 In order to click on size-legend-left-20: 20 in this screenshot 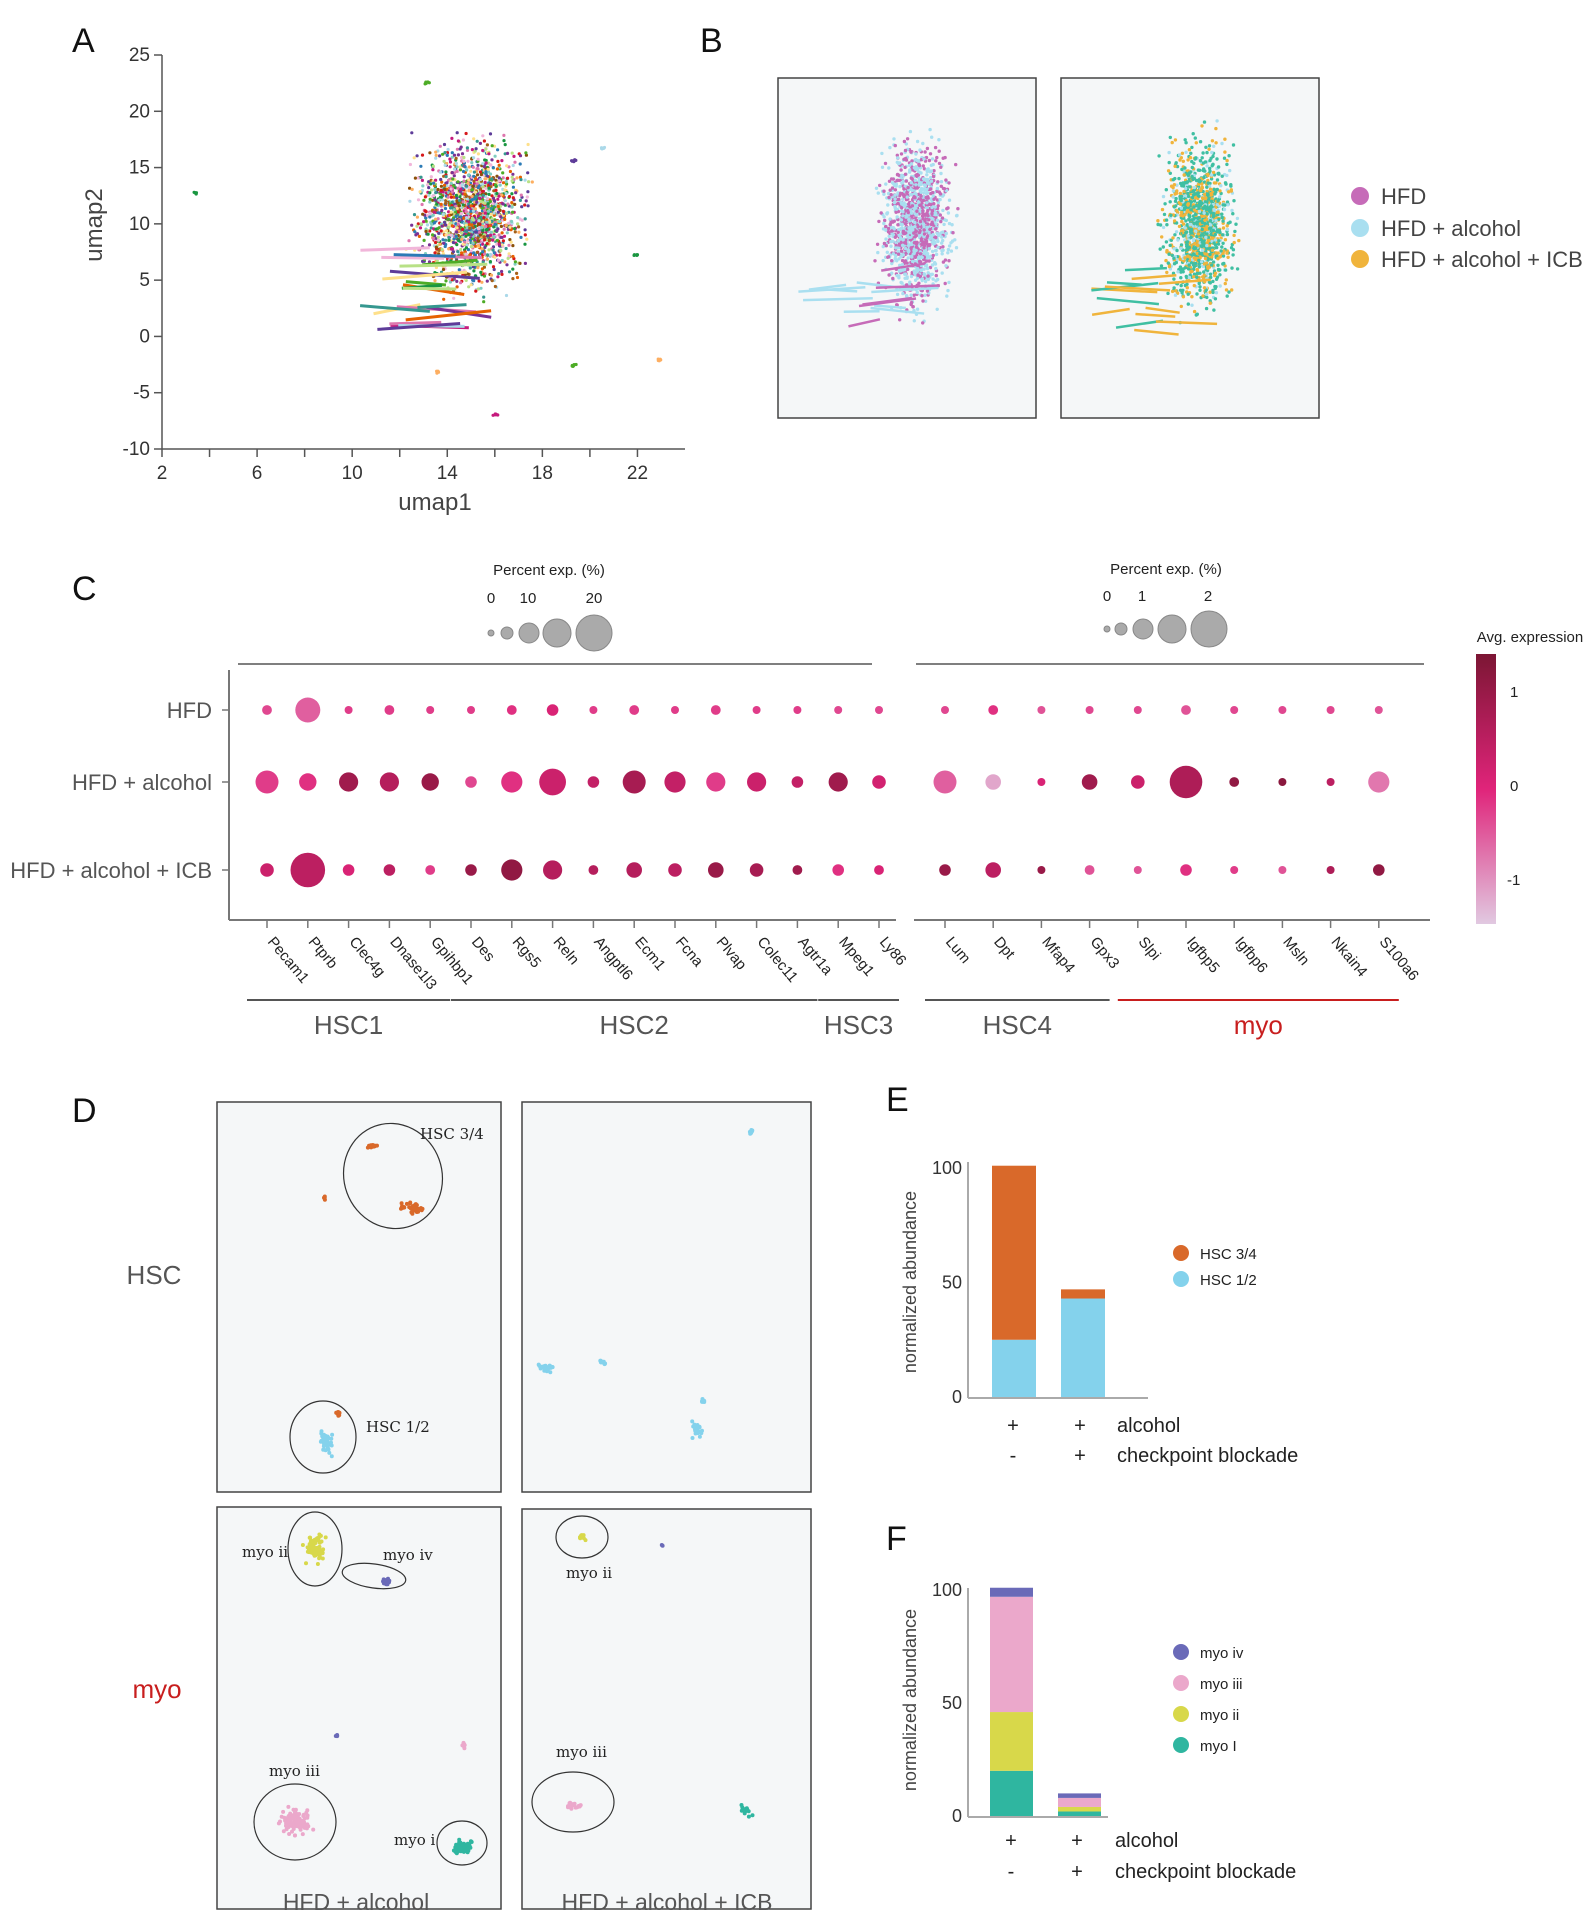, I will do `click(594, 598)`.